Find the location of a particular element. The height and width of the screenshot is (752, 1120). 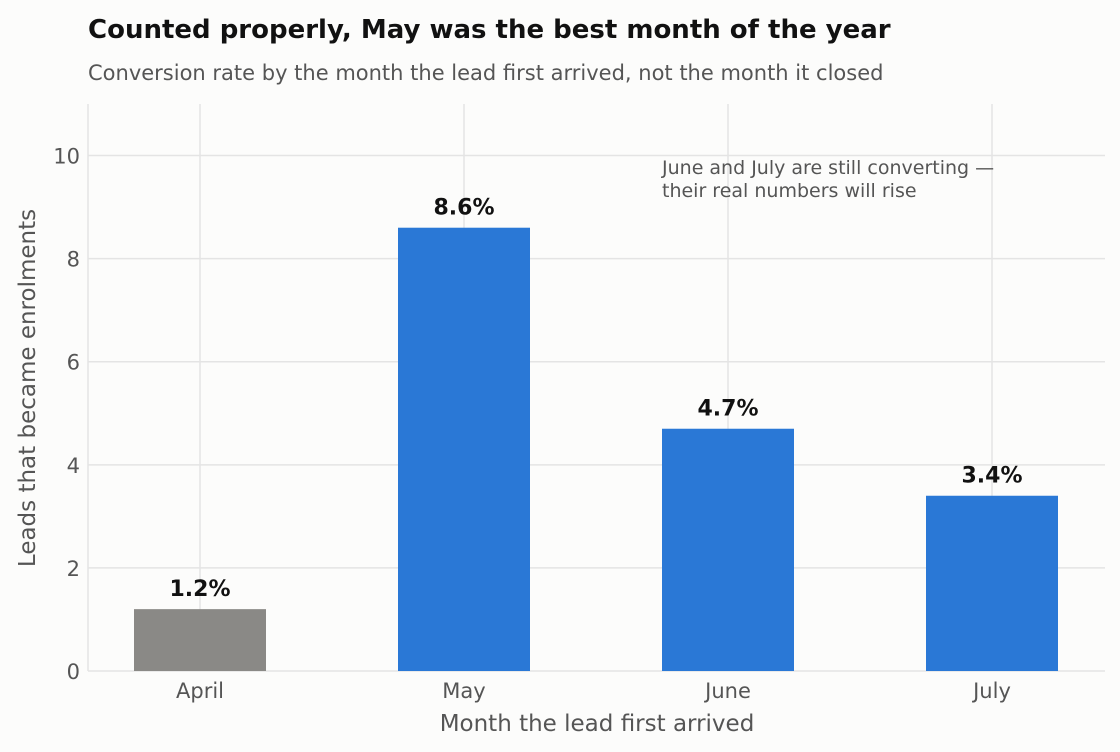

y-tick-label: 6 is located at coordinates (73, 363).